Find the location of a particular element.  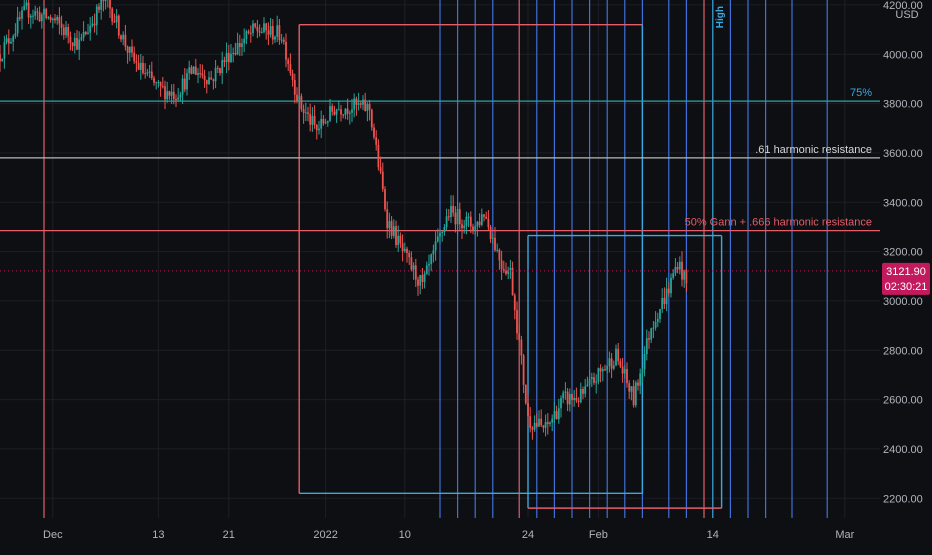

level-label: 75% is located at coordinates (861, 93).